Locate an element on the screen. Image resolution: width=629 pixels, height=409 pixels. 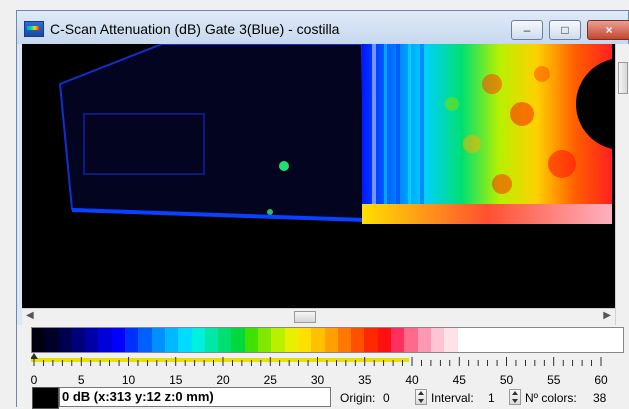
scale-tick-label: 55 is located at coordinates (554, 380).